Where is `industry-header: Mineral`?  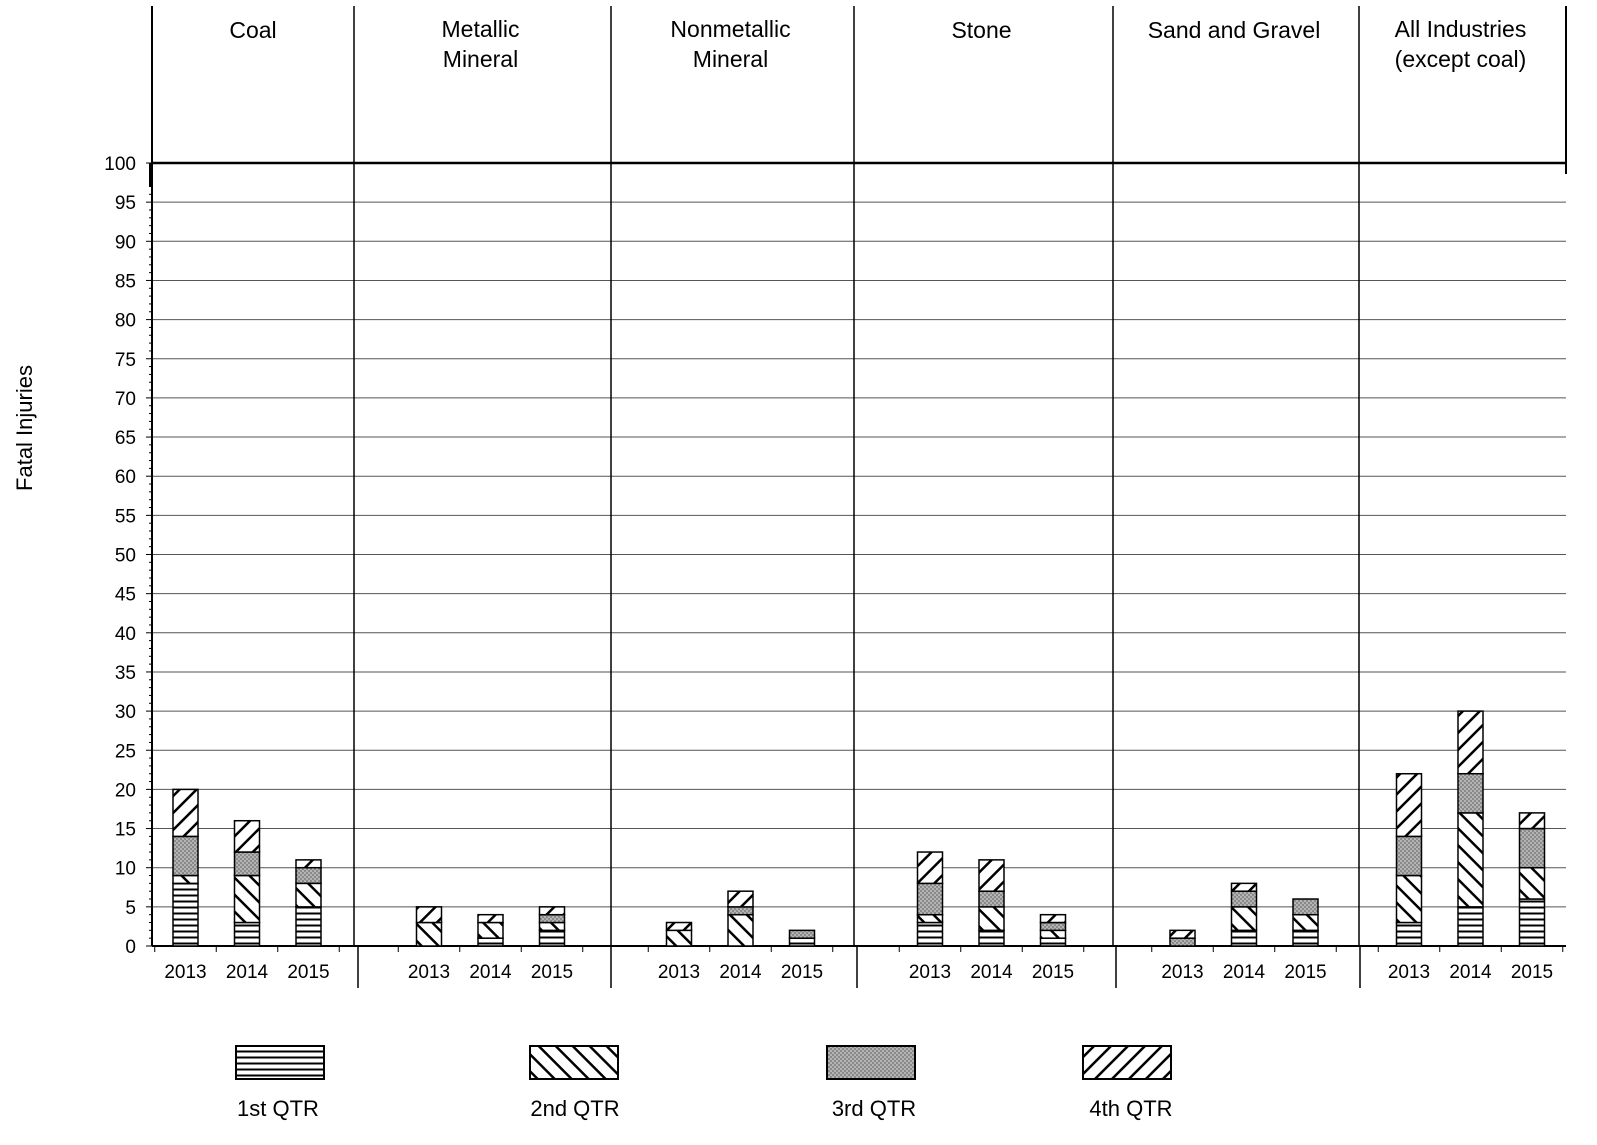
industry-header: Mineral is located at coordinates (730, 59).